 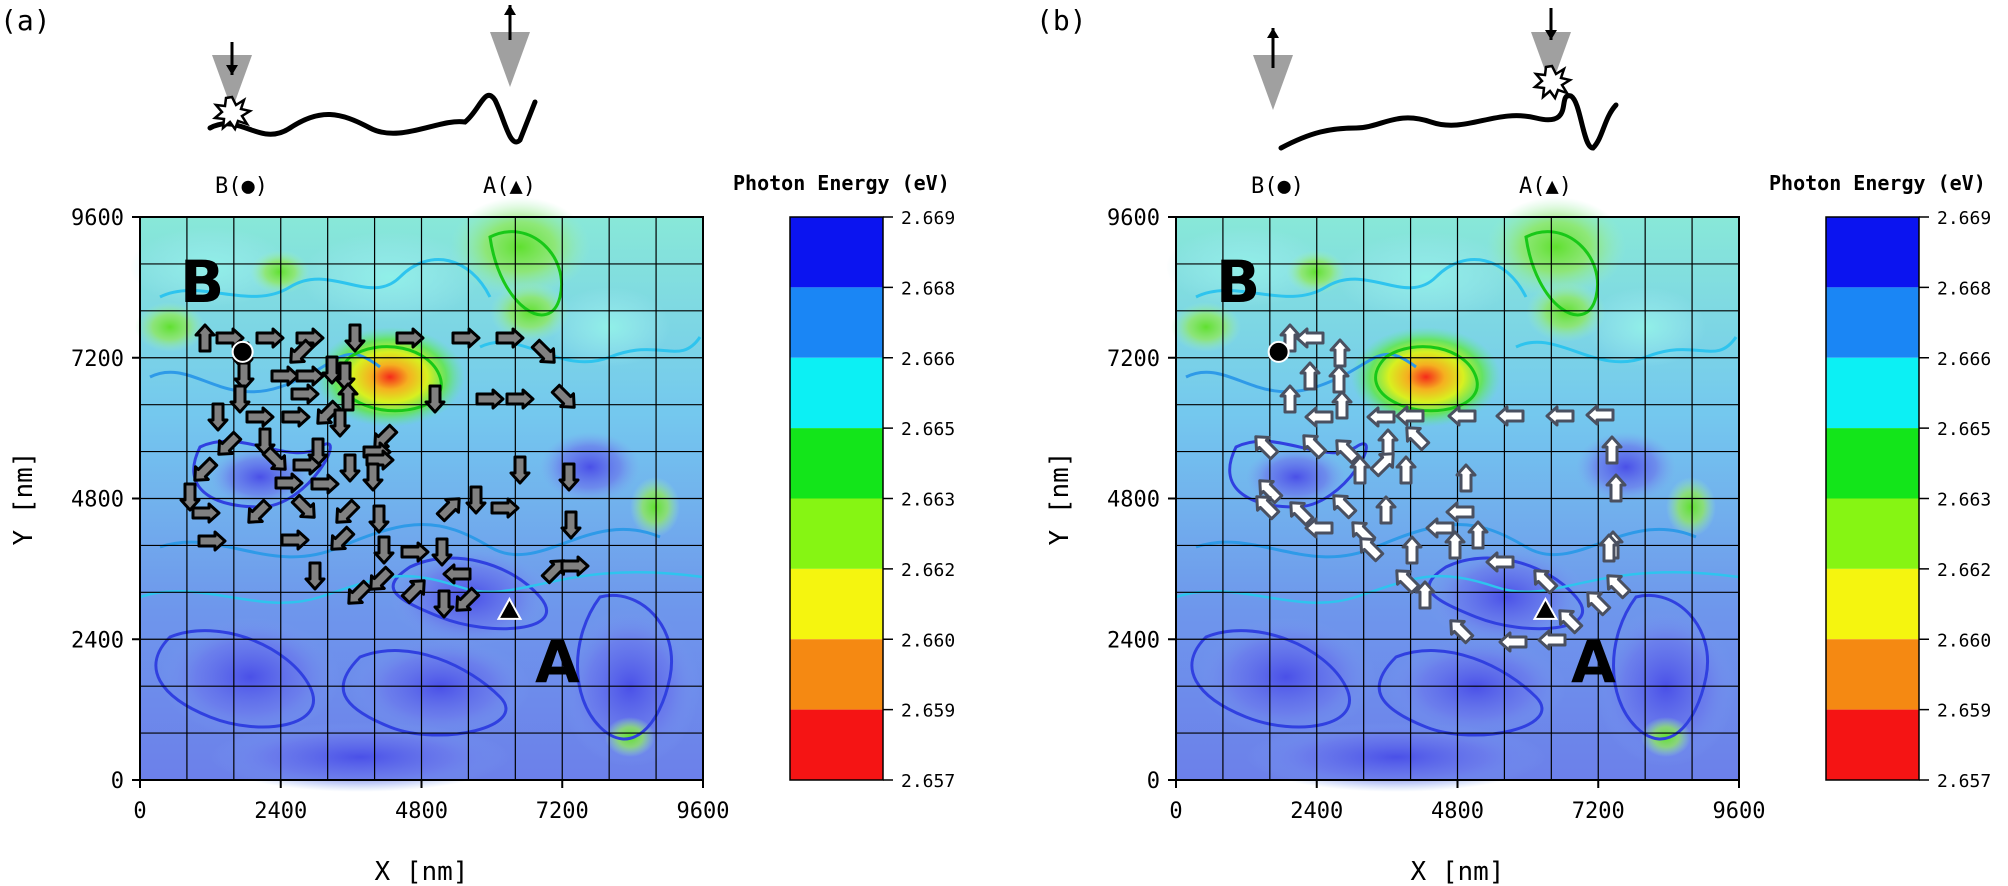 I want to click on panel-label: (b), so click(x=1061, y=20).